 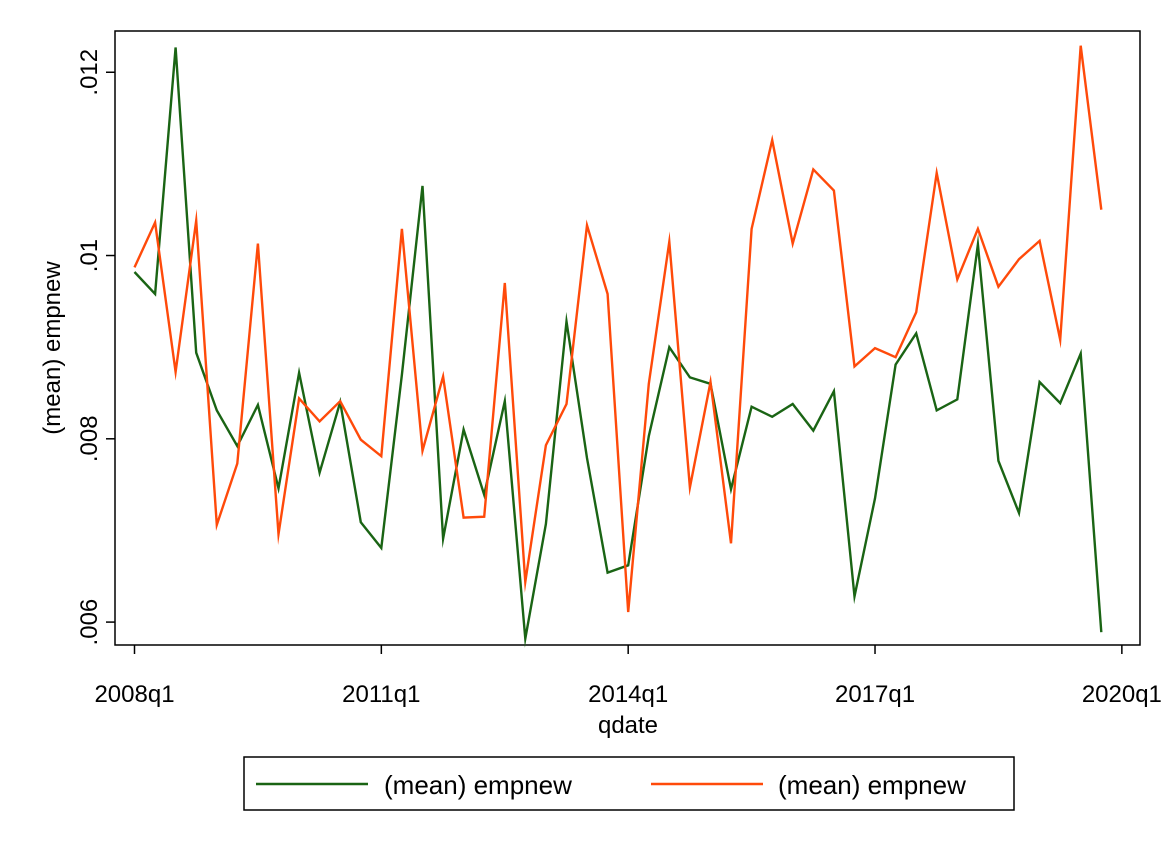 I want to click on x-tick-label: 2011q1, so click(x=381, y=694).